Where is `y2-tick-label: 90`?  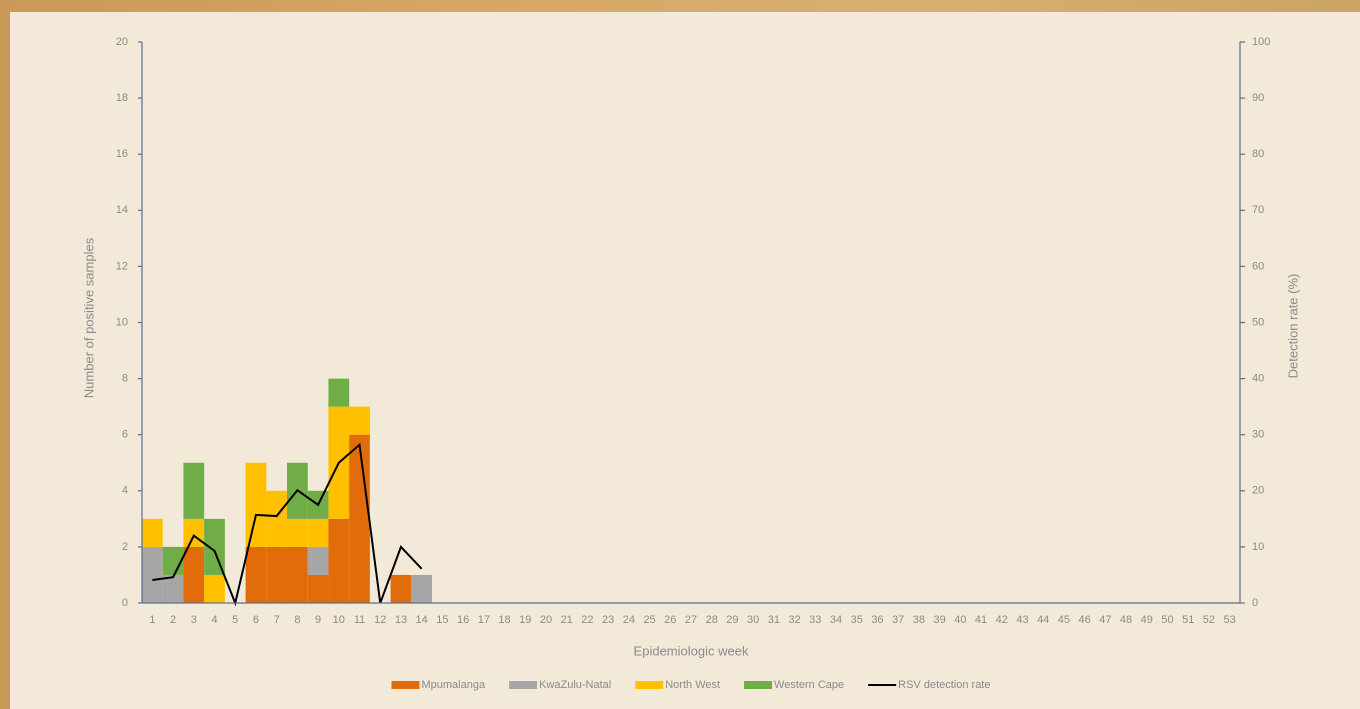
y2-tick-label: 90 is located at coordinates (1258, 98).